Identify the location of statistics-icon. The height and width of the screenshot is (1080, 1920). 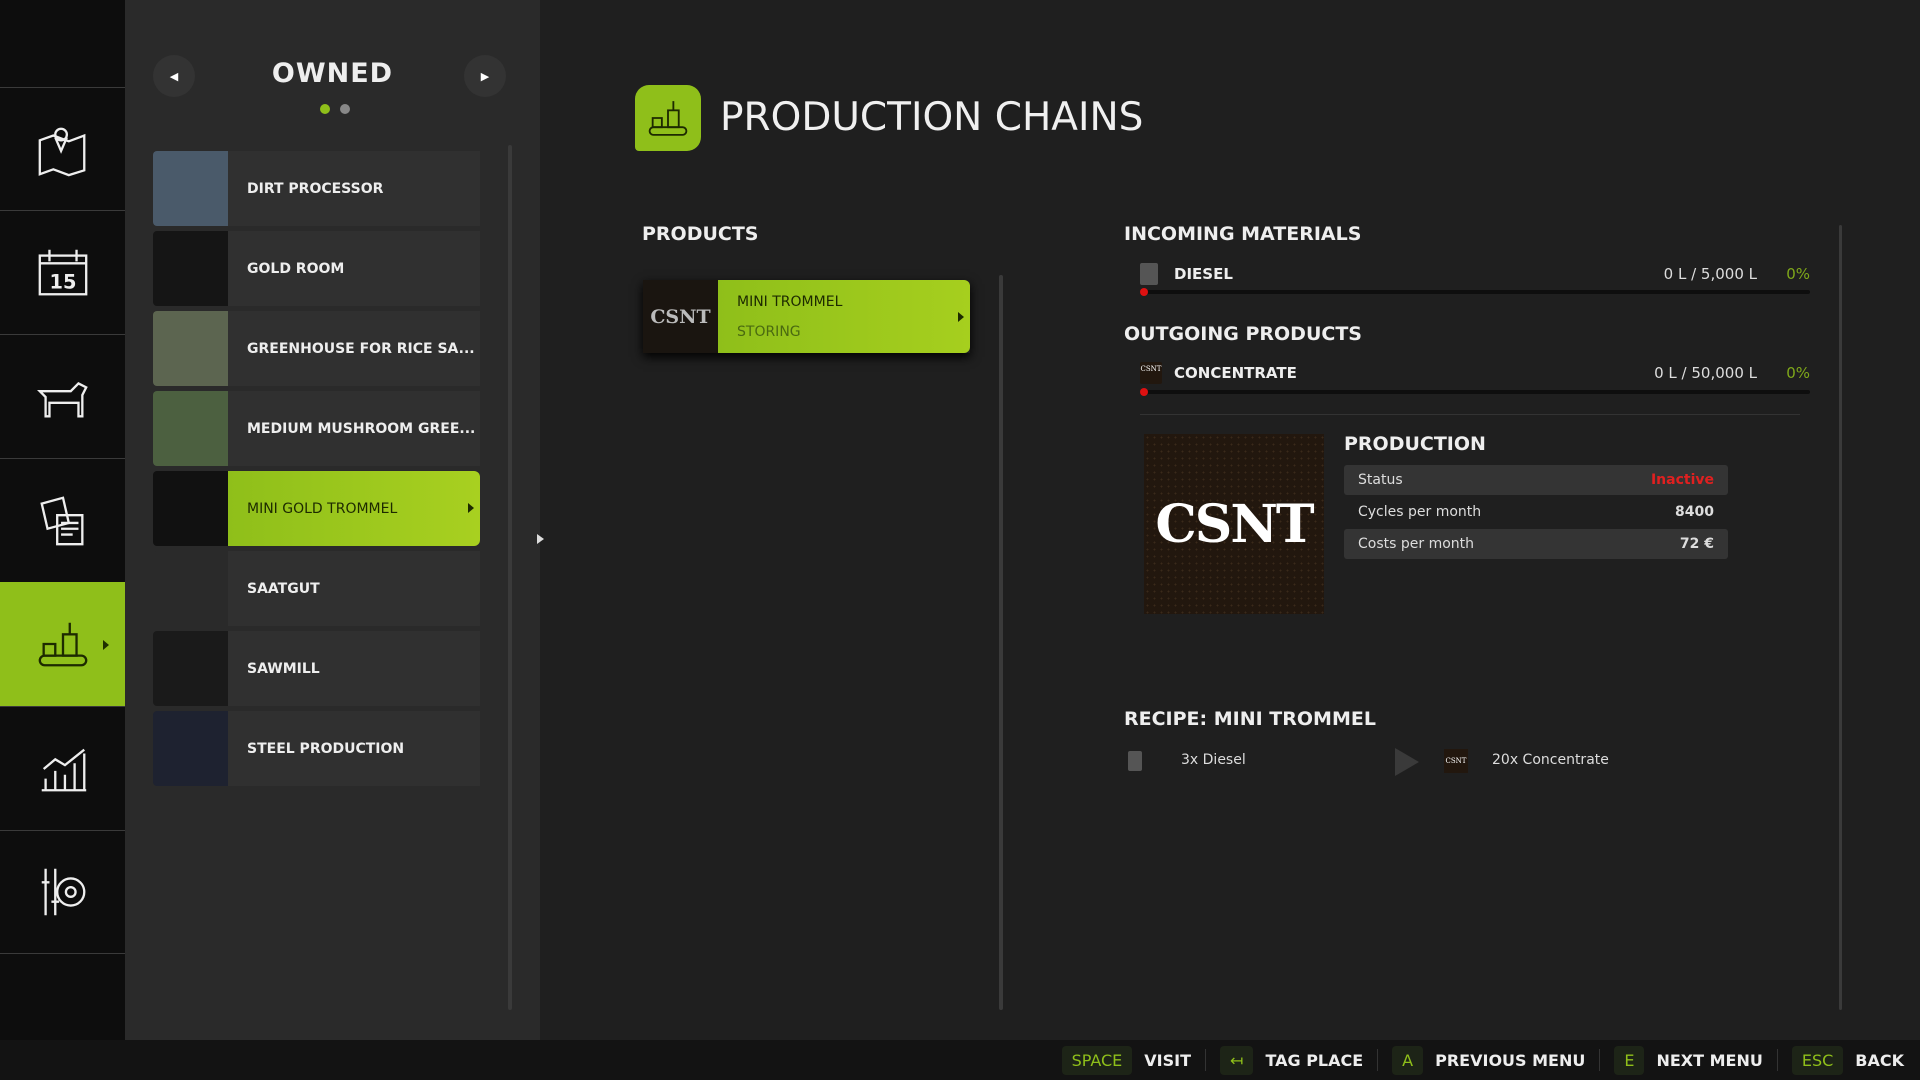
(63, 769).